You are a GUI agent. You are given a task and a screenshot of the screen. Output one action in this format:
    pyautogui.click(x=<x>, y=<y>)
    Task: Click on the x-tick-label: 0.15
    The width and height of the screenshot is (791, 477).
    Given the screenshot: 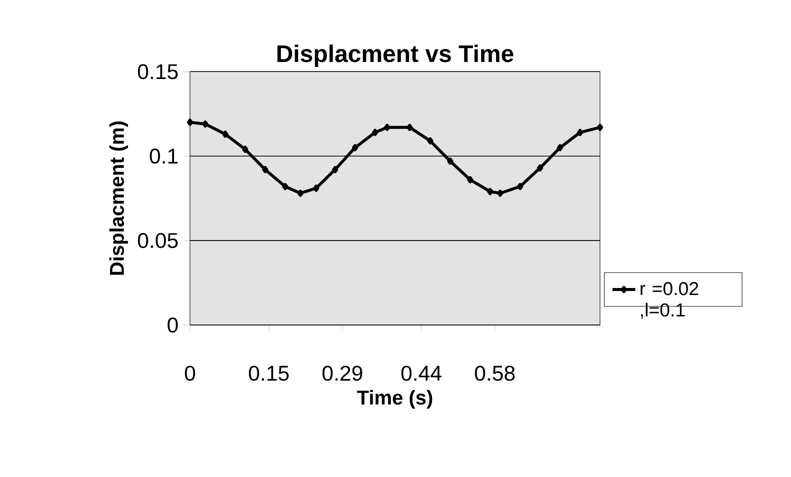 What is the action you would take?
    pyautogui.click(x=268, y=373)
    